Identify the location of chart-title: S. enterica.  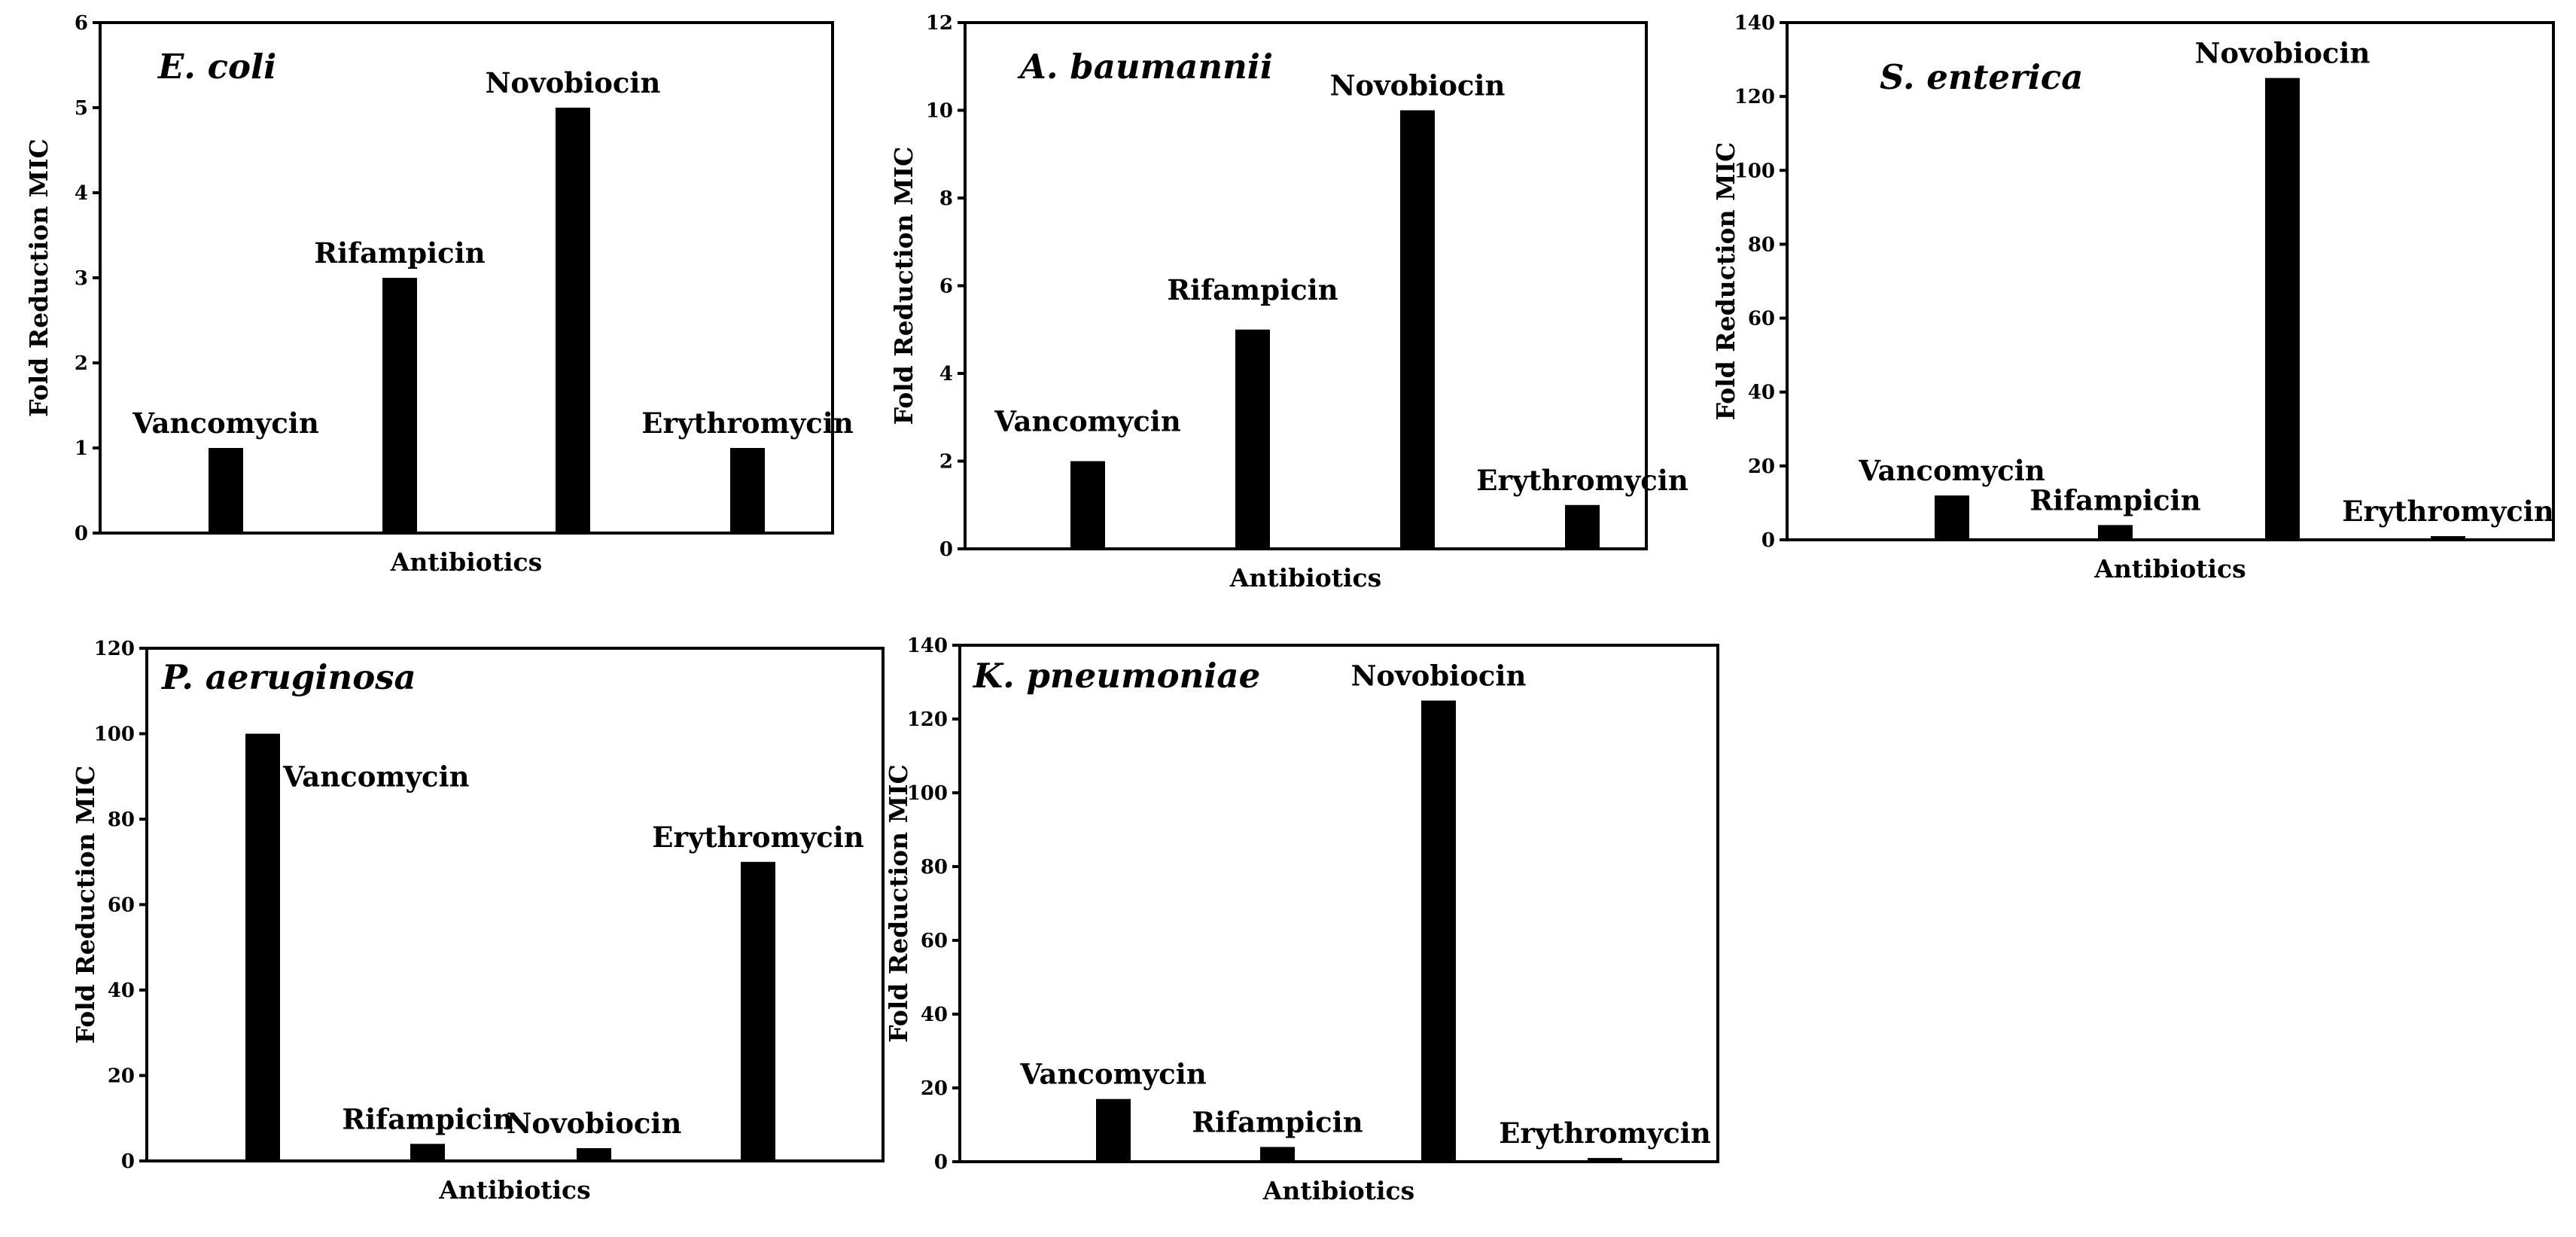
(1982, 77).